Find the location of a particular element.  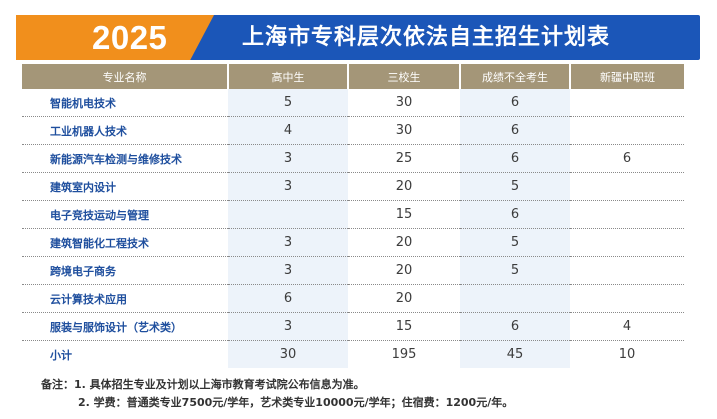

table-row: 建筑智能化工程技术 3 20 5 is located at coordinates (353, 242).